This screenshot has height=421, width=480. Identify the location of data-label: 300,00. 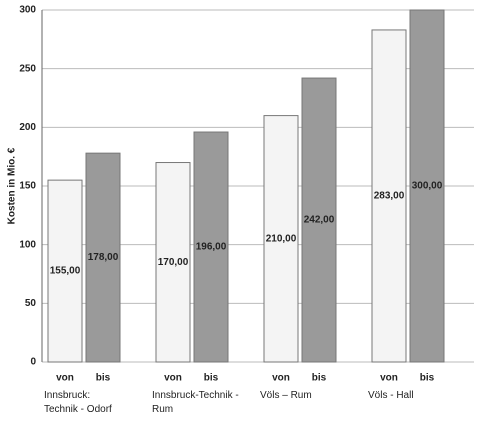
(427, 186).